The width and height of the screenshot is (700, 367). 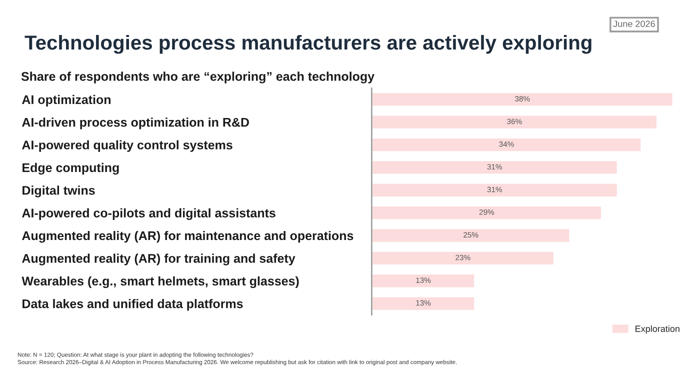 What do you see at coordinates (658, 329) in the screenshot?
I see `legend-label: Exploration` at bounding box center [658, 329].